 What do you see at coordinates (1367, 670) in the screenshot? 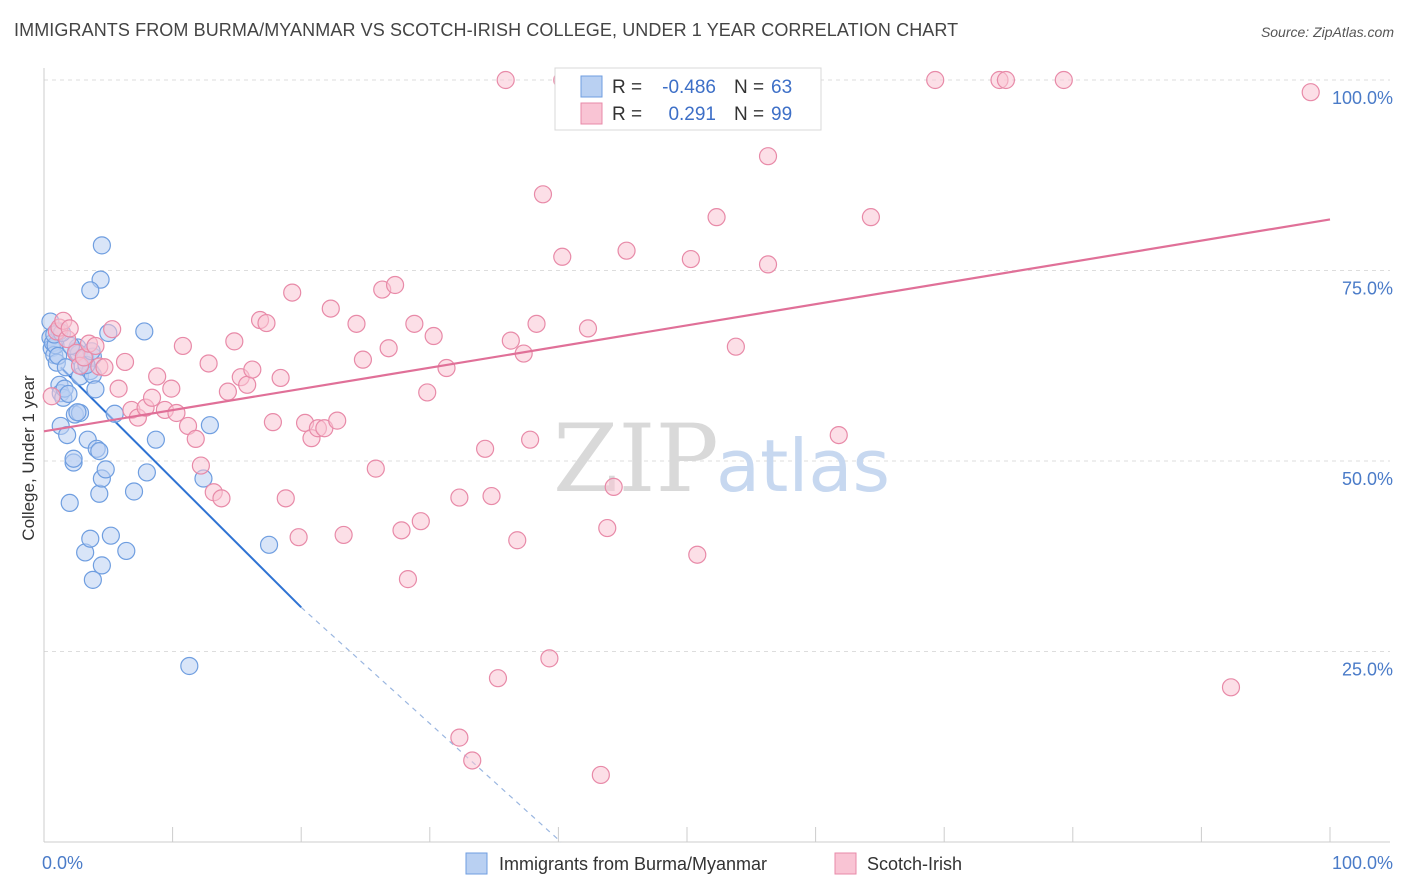
I see `y-tick-label: 25.0%` at bounding box center [1367, 670].